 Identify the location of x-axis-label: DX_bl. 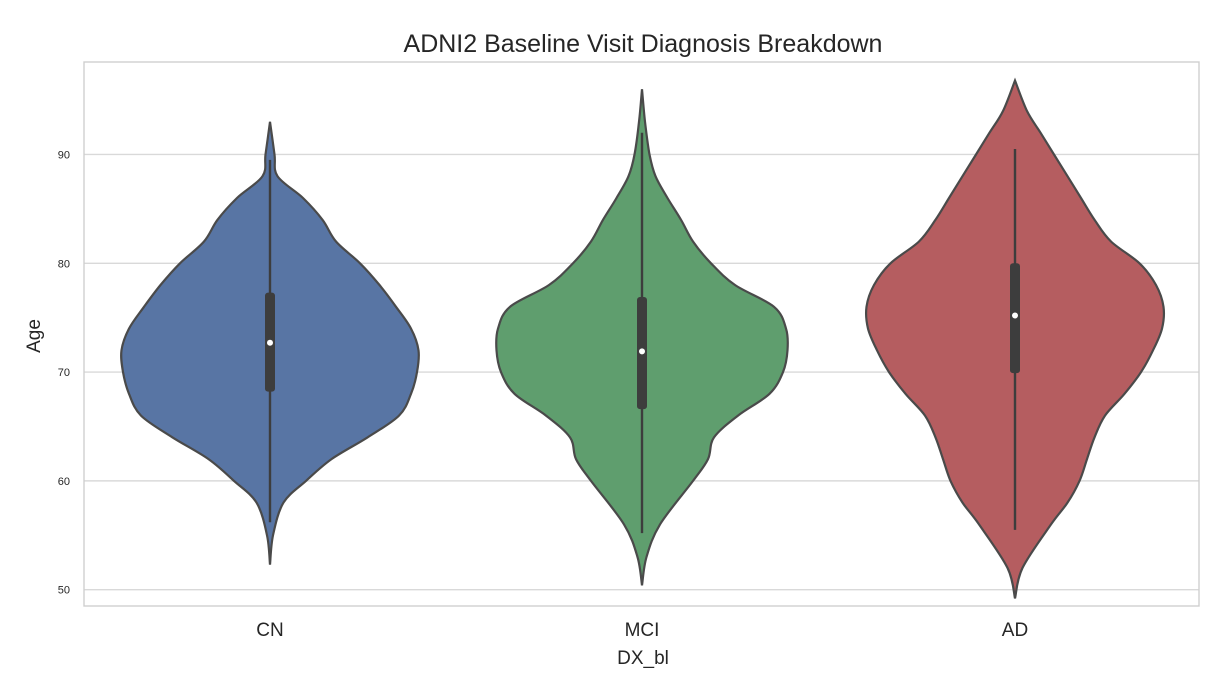
(643, 658).